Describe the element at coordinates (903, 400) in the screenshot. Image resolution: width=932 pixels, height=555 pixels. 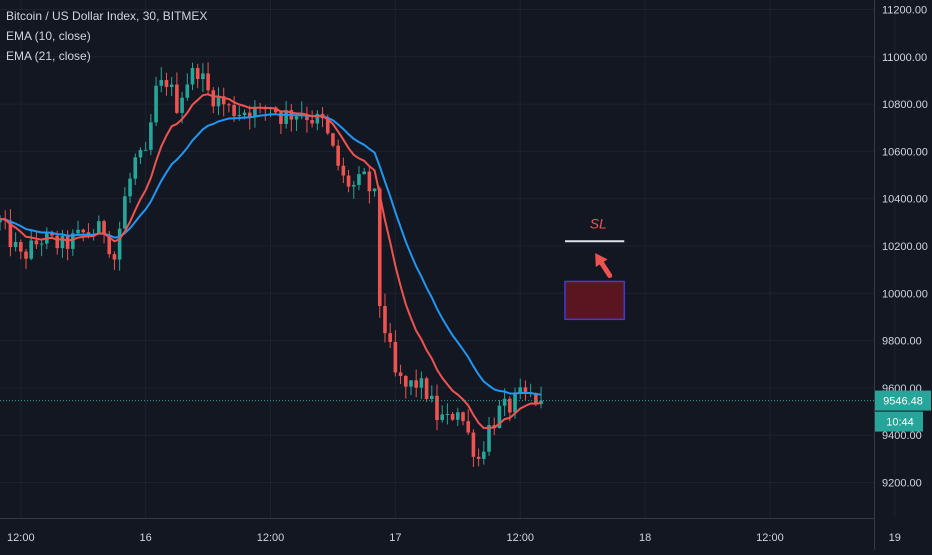
I see `current-price-tag` at that location.